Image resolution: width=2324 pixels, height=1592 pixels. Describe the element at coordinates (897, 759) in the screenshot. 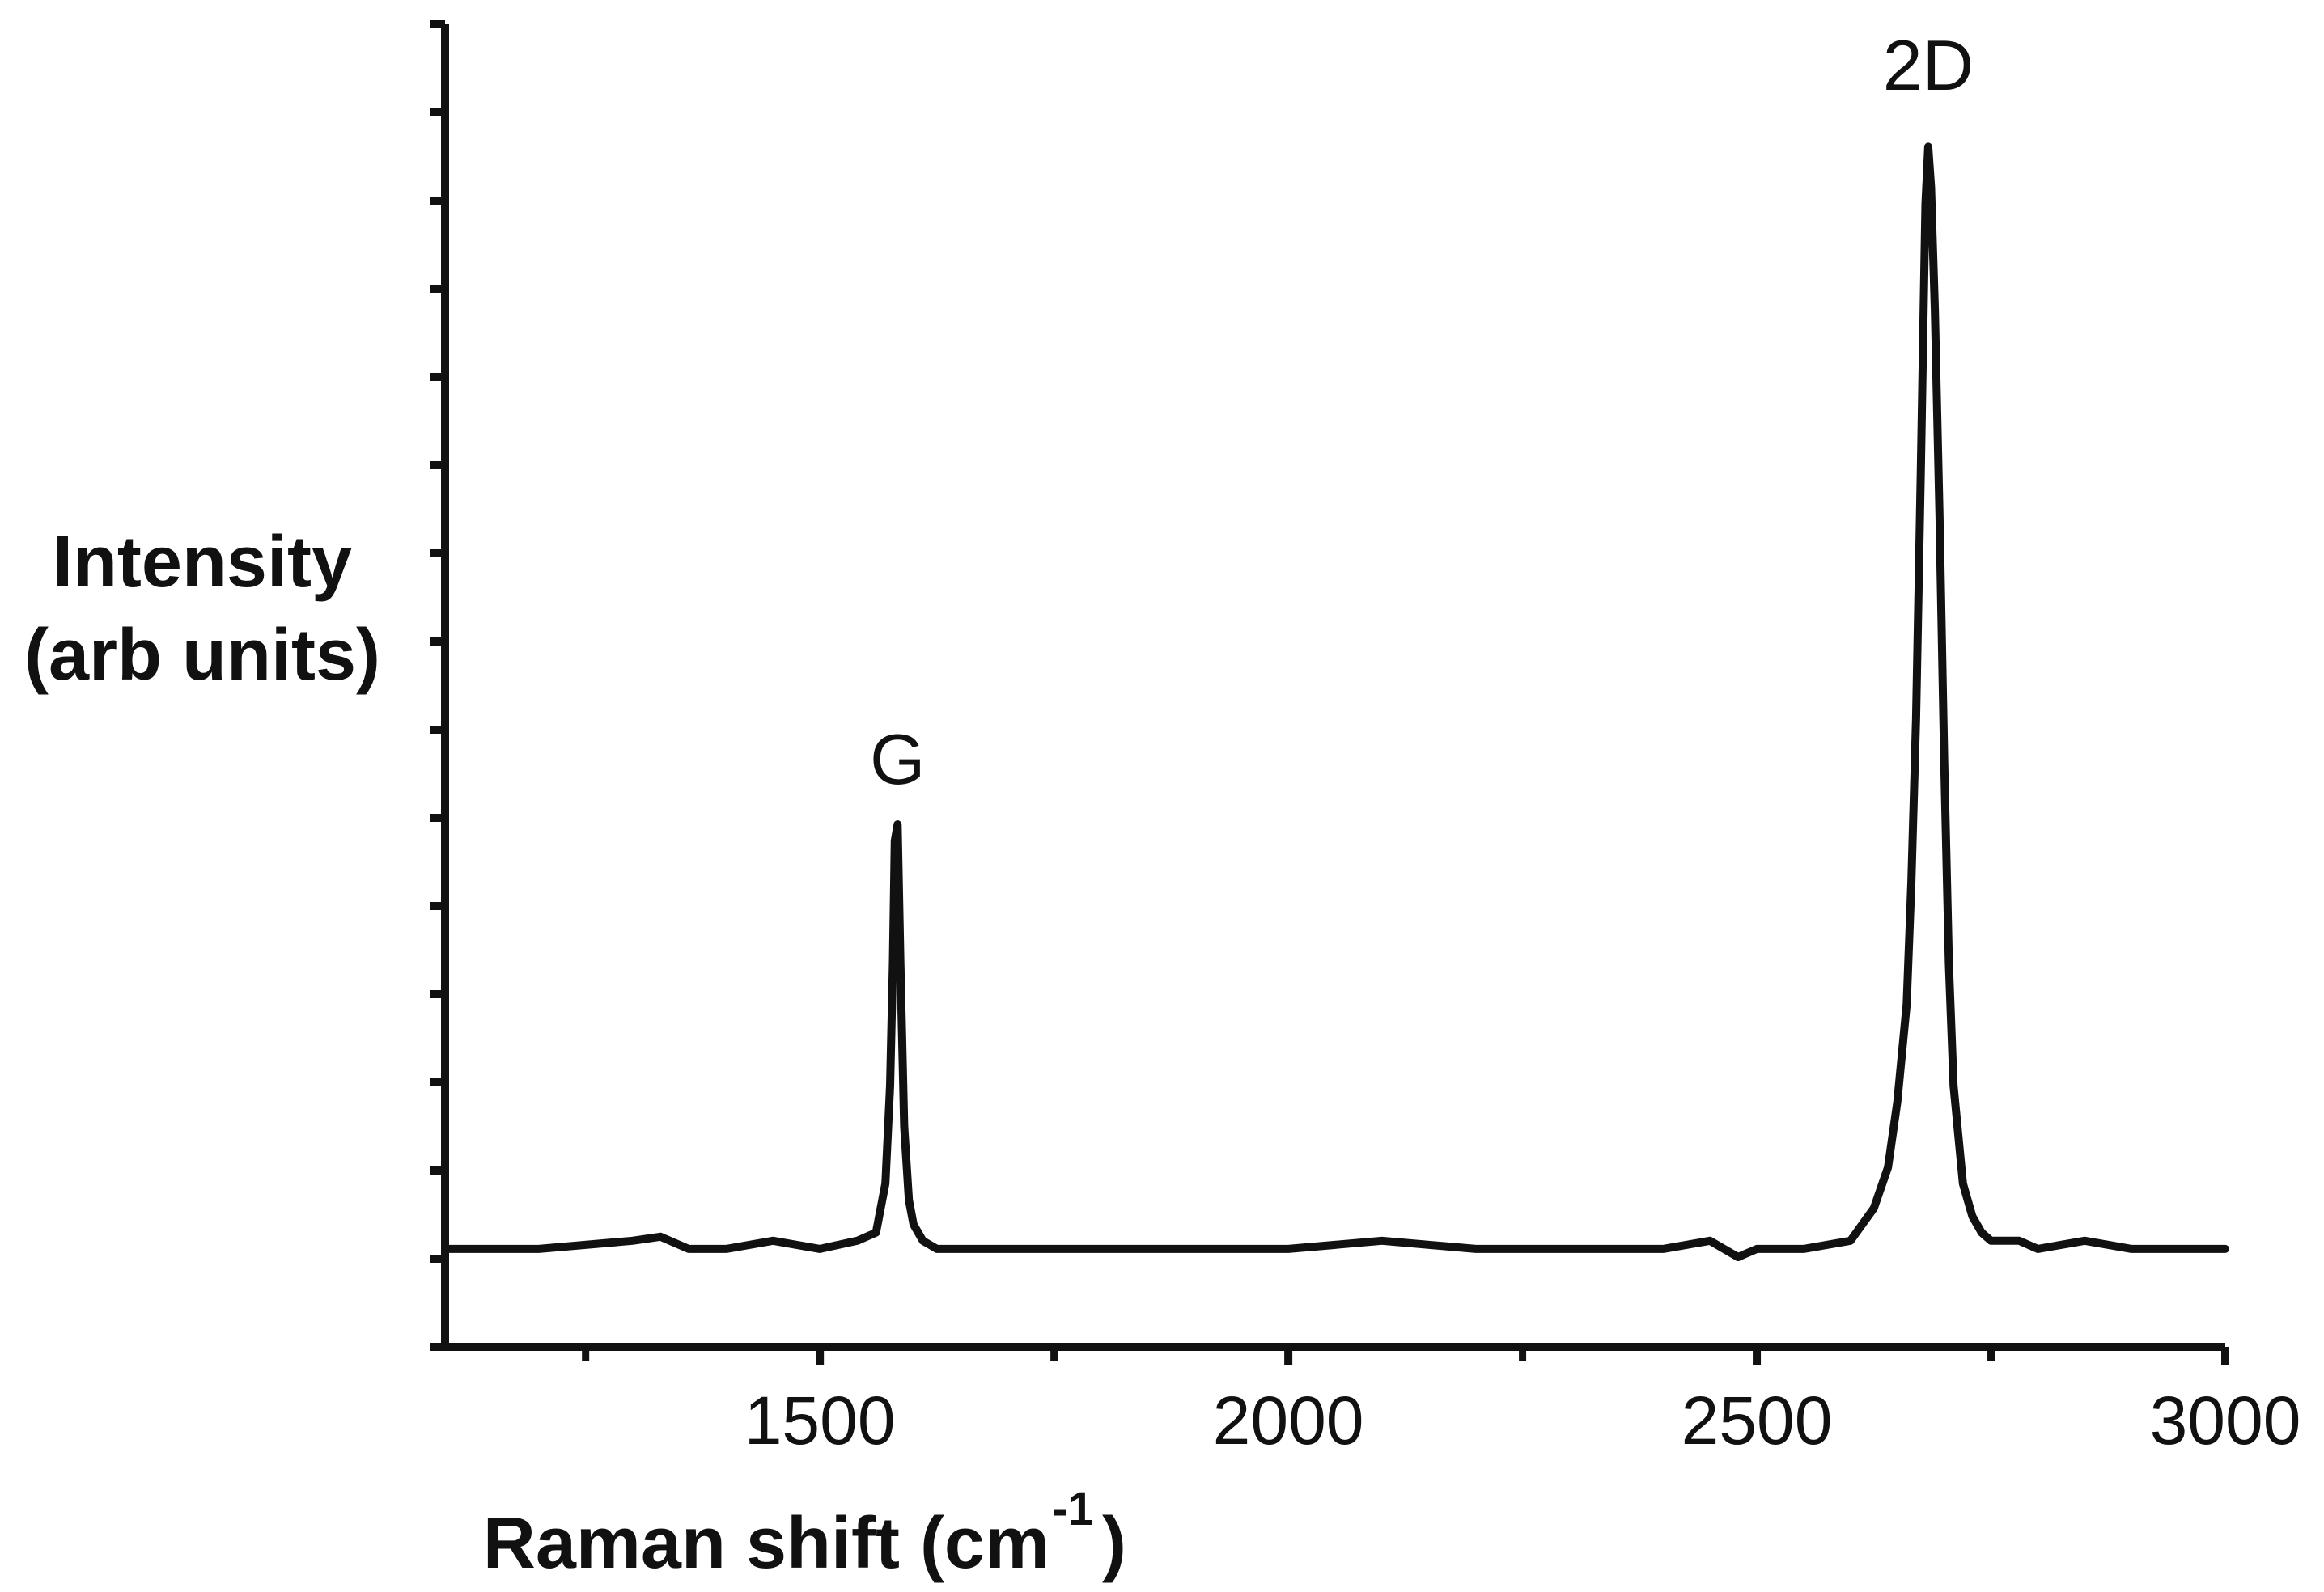

I see `peak-label: G` at that location.